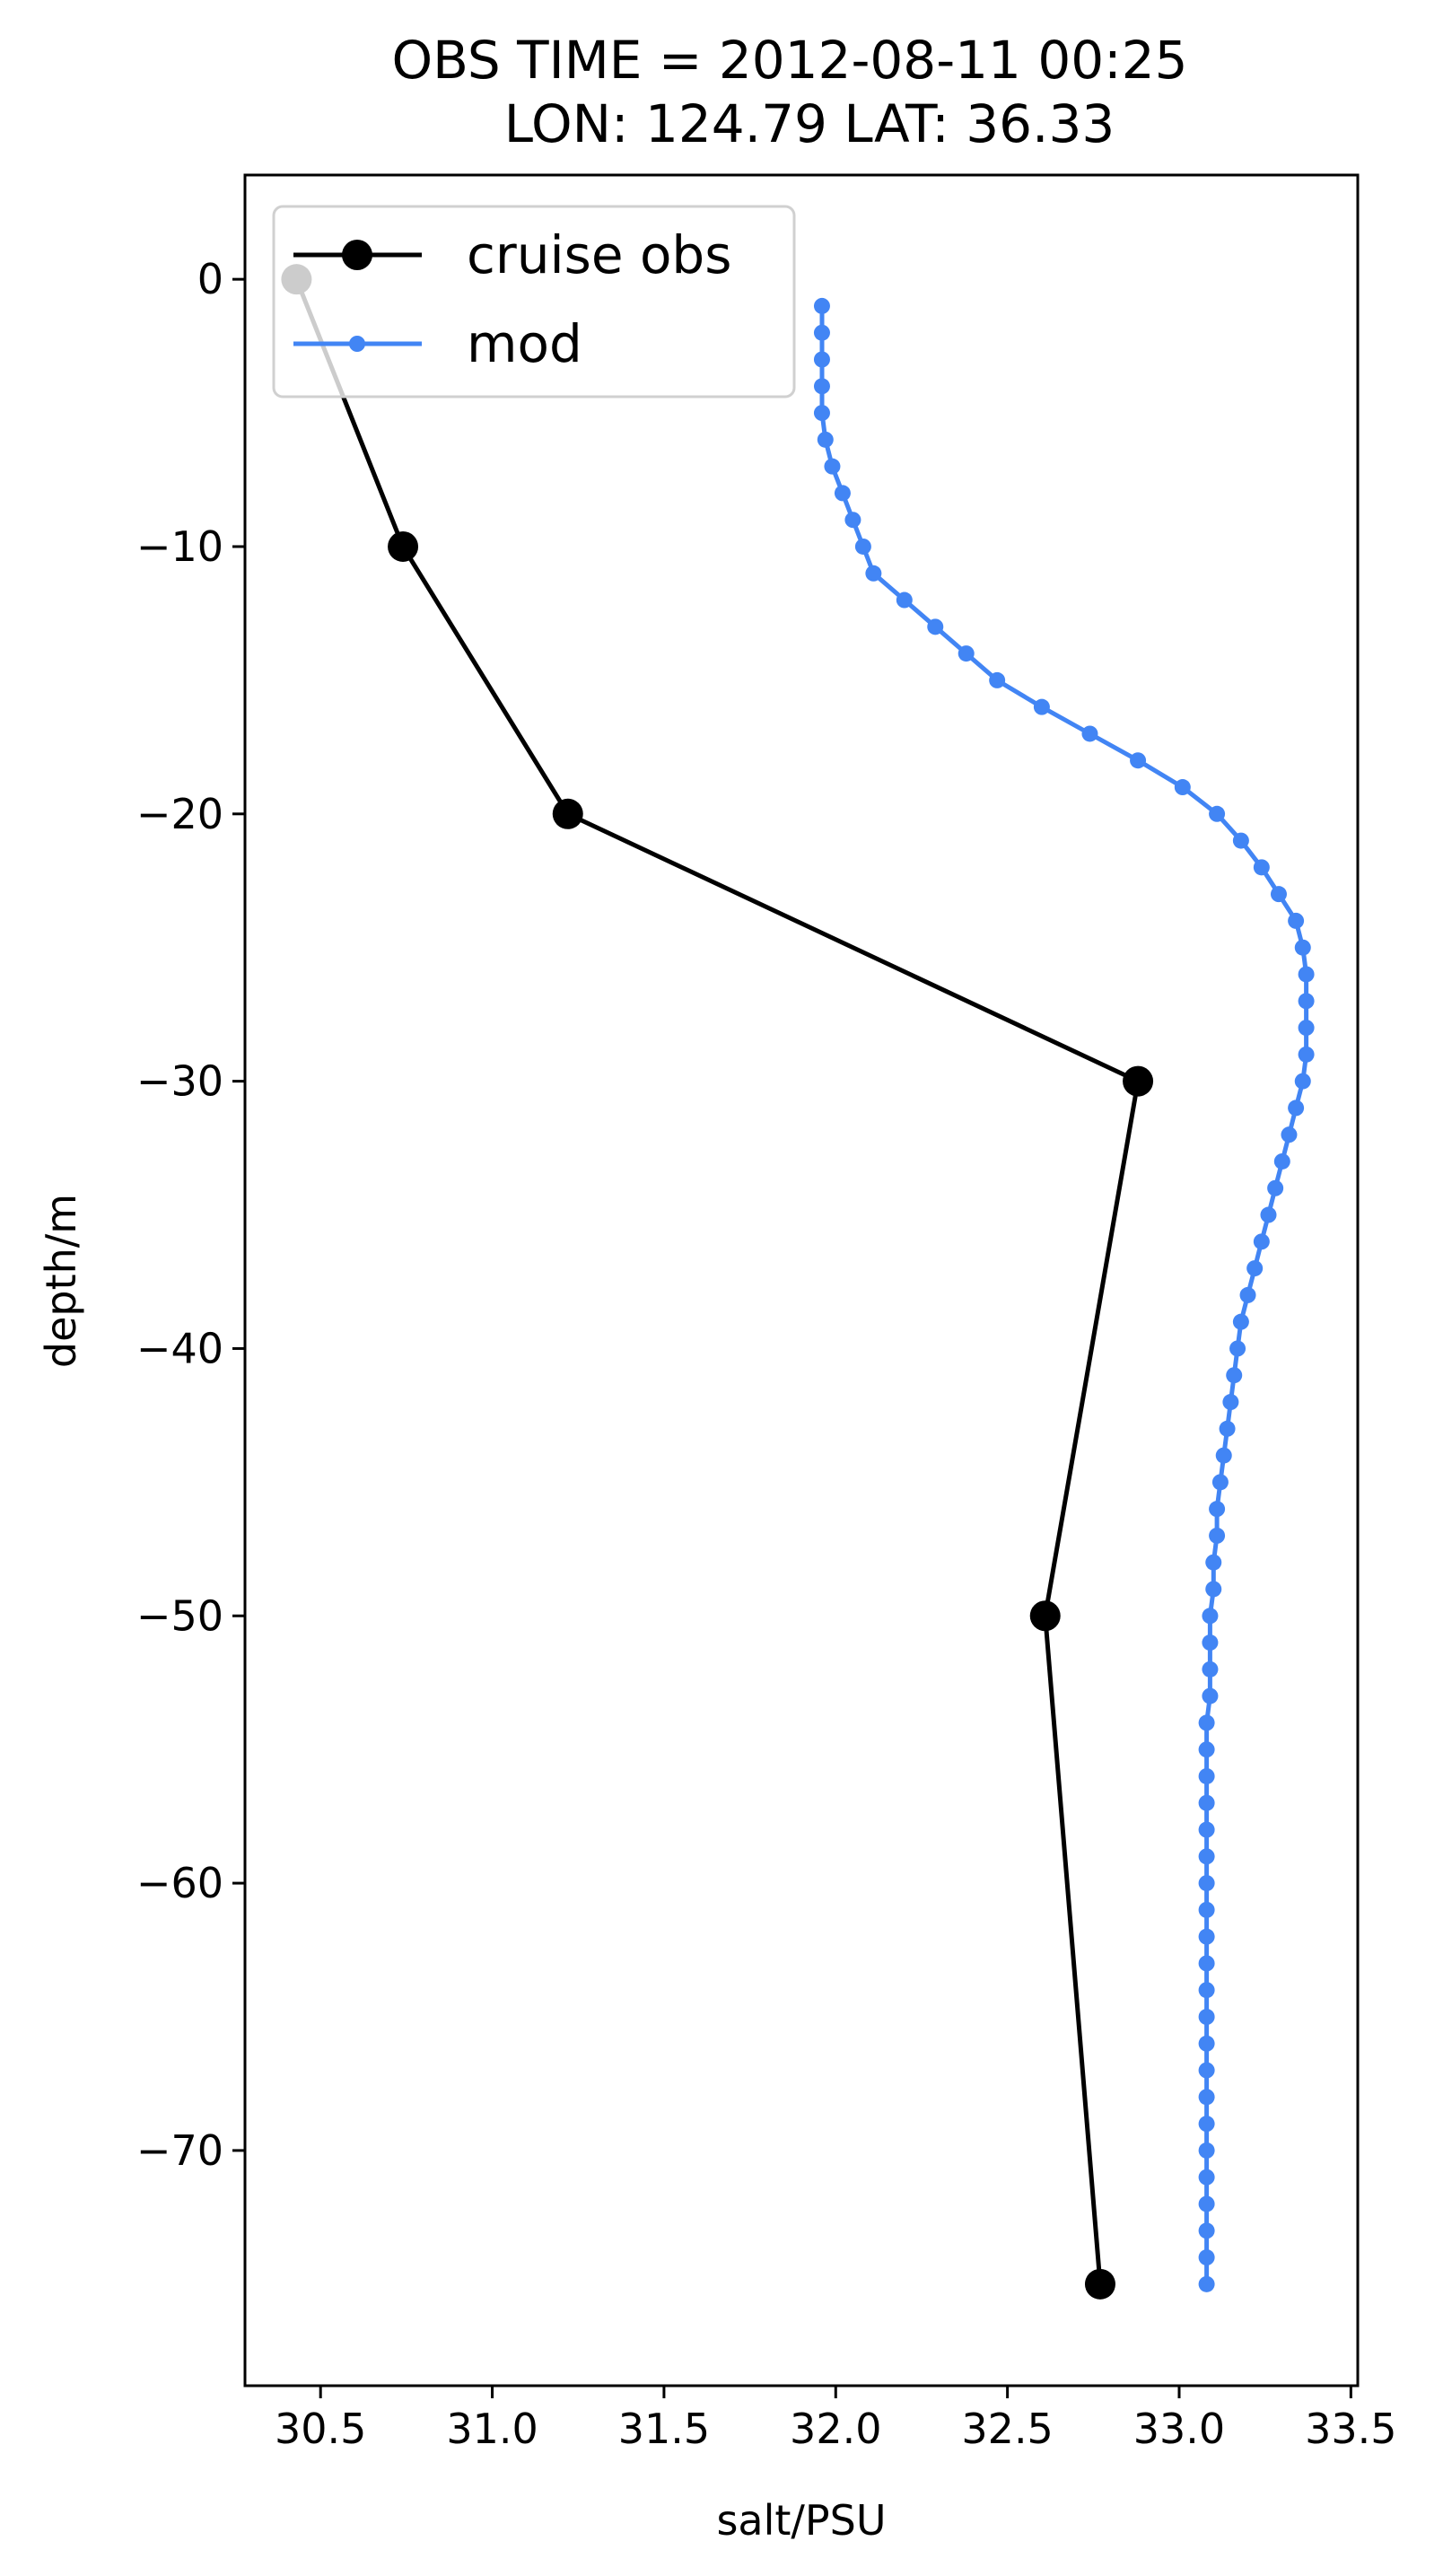 The image size is (1443, 2576). Describe the element at coordinates (801, 2520) in the screenshot. I see `x-axis-label: salt/PSU` at that location.